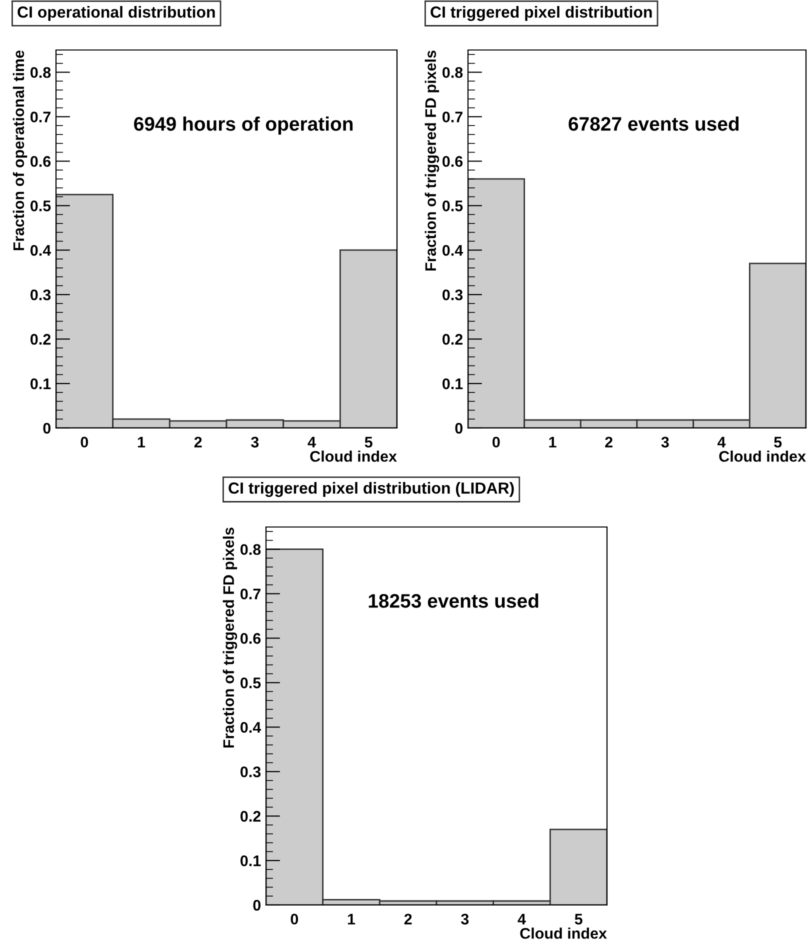  I want to click on chart-title: CI triggered pixel distribution (LIDAR), so click(371, 489).